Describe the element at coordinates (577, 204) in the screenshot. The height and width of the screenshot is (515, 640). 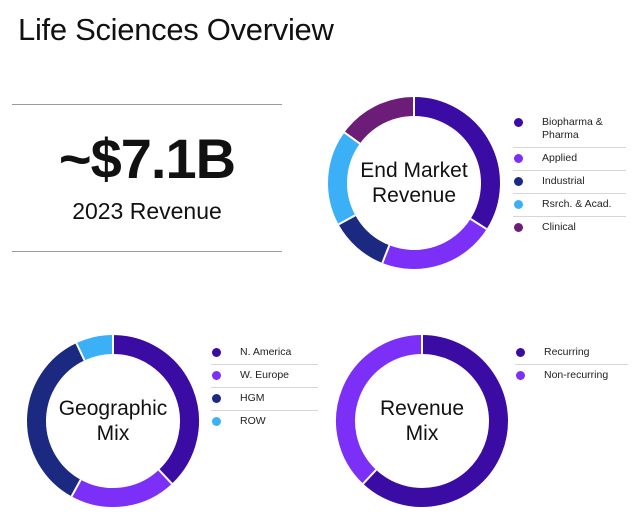
I see `legend-label: Rsrch. & Acad.` at that location.